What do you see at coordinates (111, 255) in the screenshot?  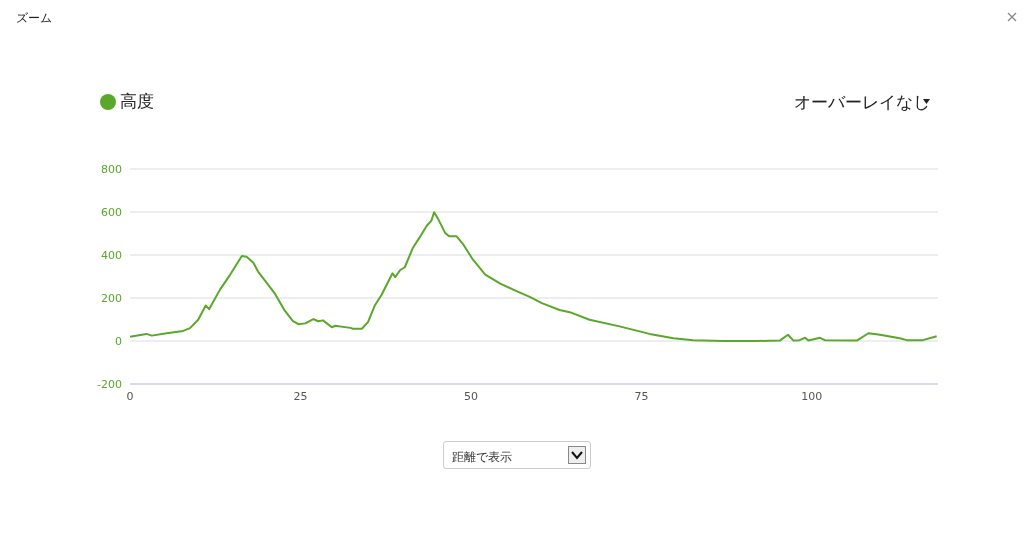 I see `y-tick-label: 400` at bounding box center [111, 255].